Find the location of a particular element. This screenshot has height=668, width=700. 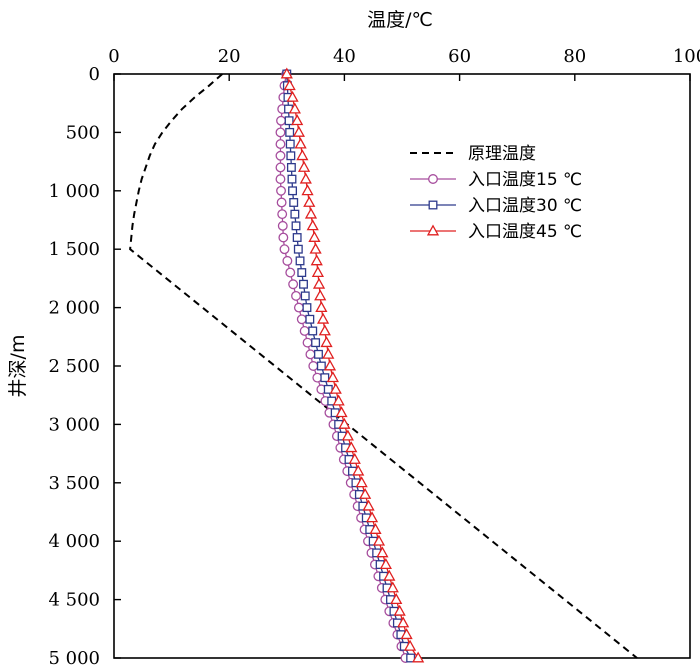

legend-label: 入口温度15 ℃ is located at coordinates (525, 180).